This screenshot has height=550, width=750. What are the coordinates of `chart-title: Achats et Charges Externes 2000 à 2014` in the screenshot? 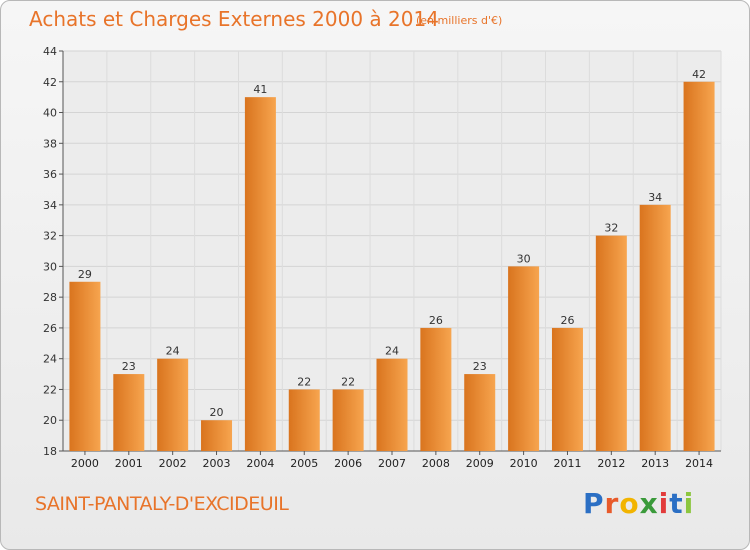 It's located at (234, 19).